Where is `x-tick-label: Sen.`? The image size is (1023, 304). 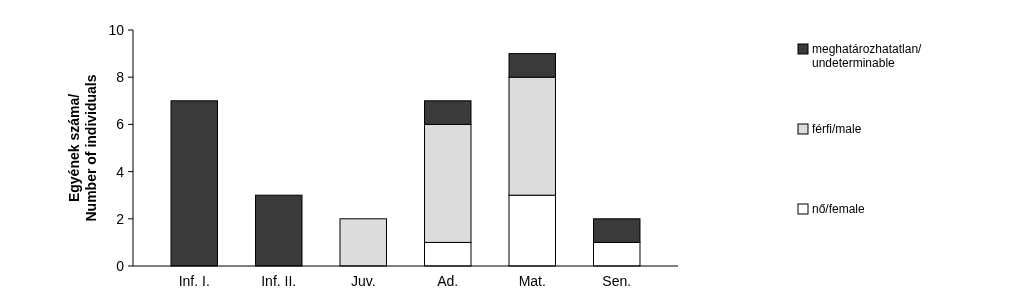 x-tick-label: Sen. is located at coordinates (617, 281).